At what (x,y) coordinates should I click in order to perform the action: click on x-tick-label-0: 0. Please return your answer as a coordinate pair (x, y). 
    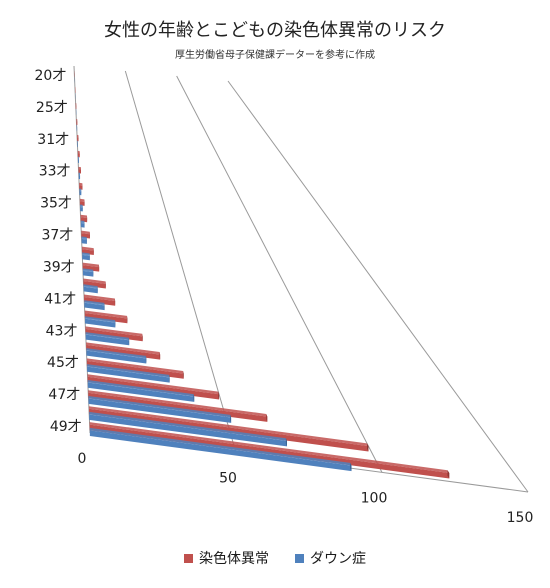
    Looking at the image, I should click on (82, 459).